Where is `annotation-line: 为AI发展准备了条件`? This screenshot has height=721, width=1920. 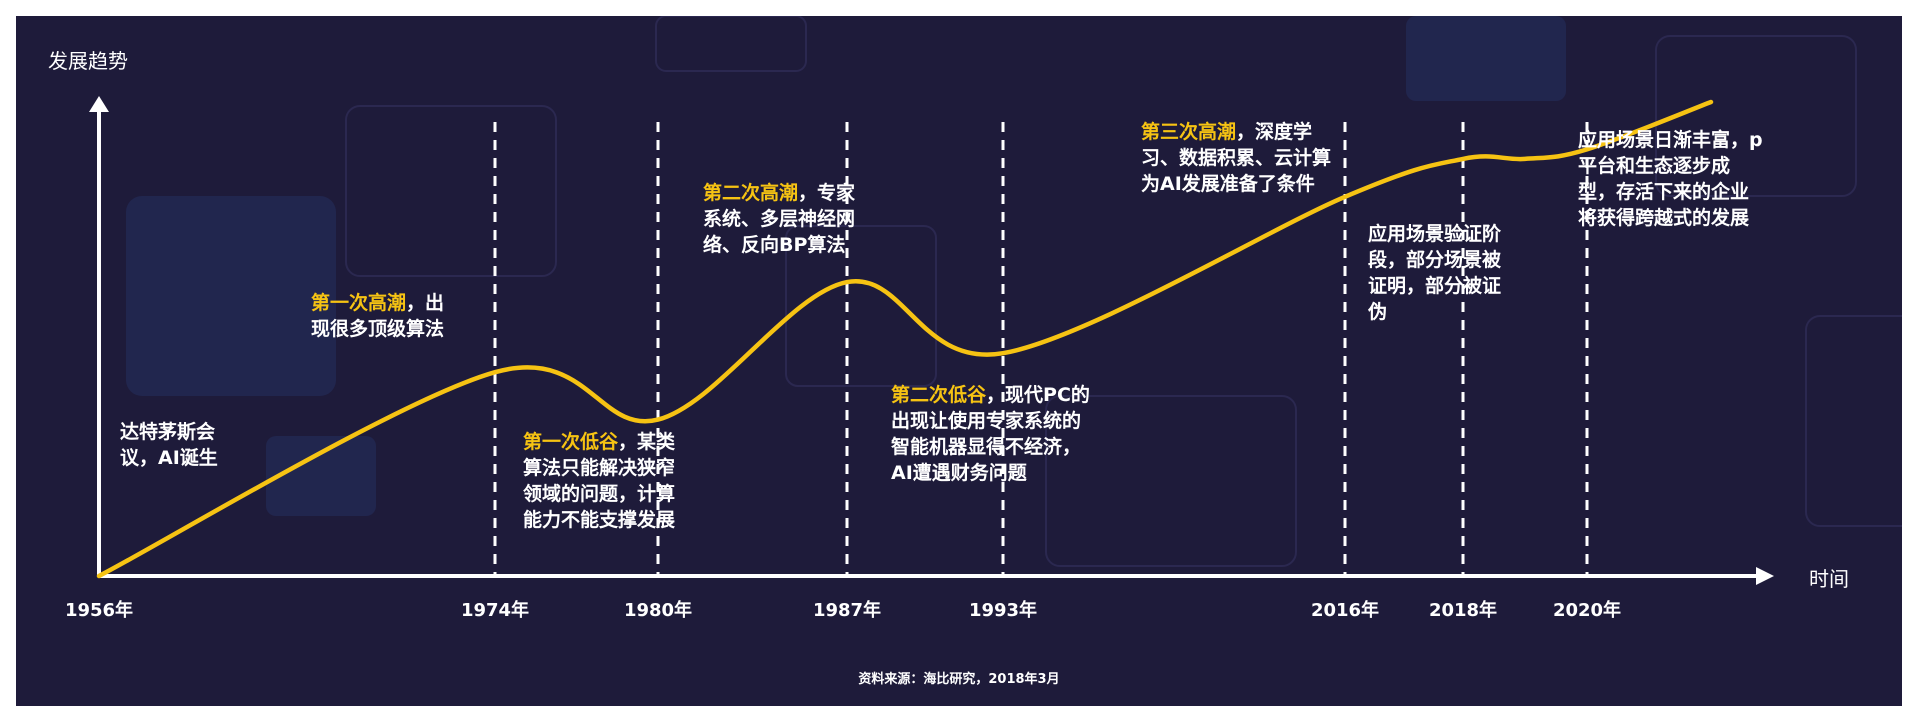 annotation-line: 为AI发展准备了条件 is located at coordinates (1228, 183).